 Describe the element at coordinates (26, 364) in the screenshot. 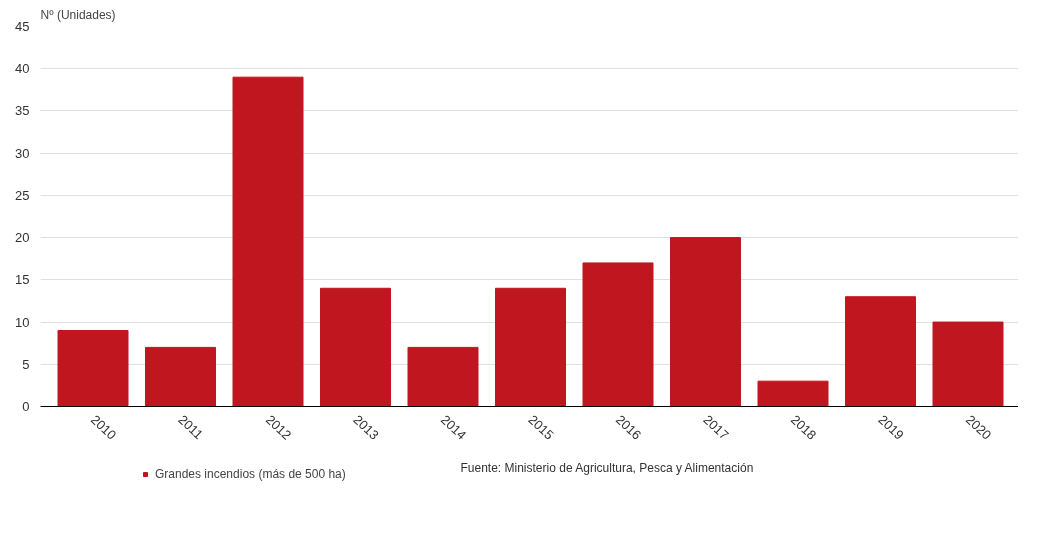

I see `y-tick-label: 5` at that location.